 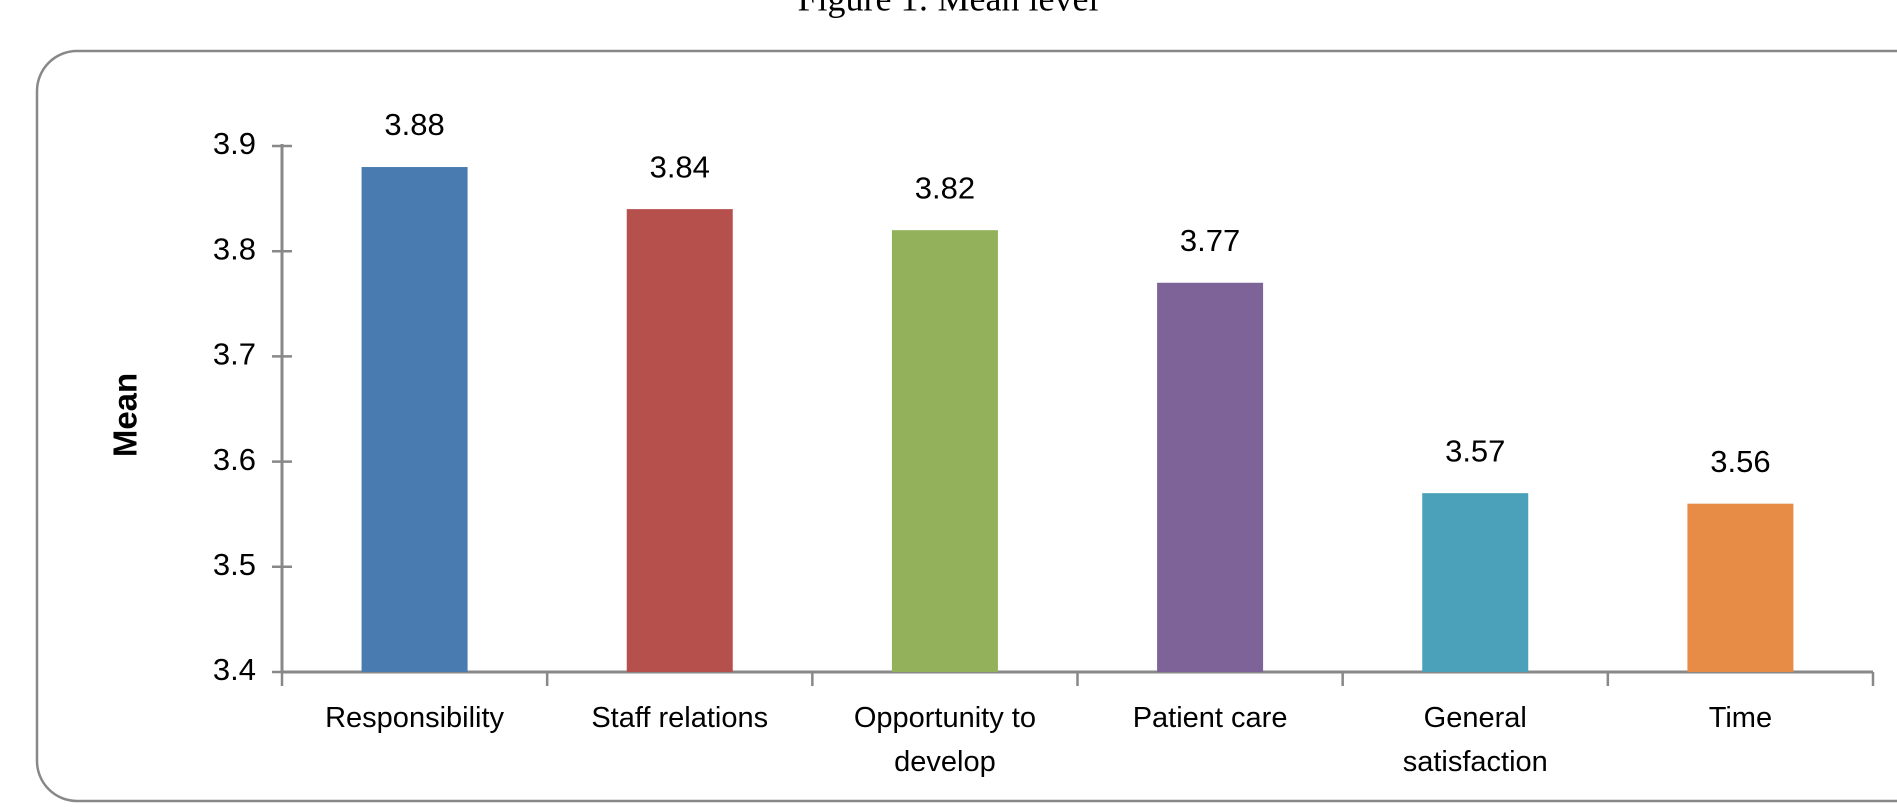 What do you see at coordinates (1210, 240) in the screenshot?
I see `value-label: 3.77` at bounding box center [1210, 240].